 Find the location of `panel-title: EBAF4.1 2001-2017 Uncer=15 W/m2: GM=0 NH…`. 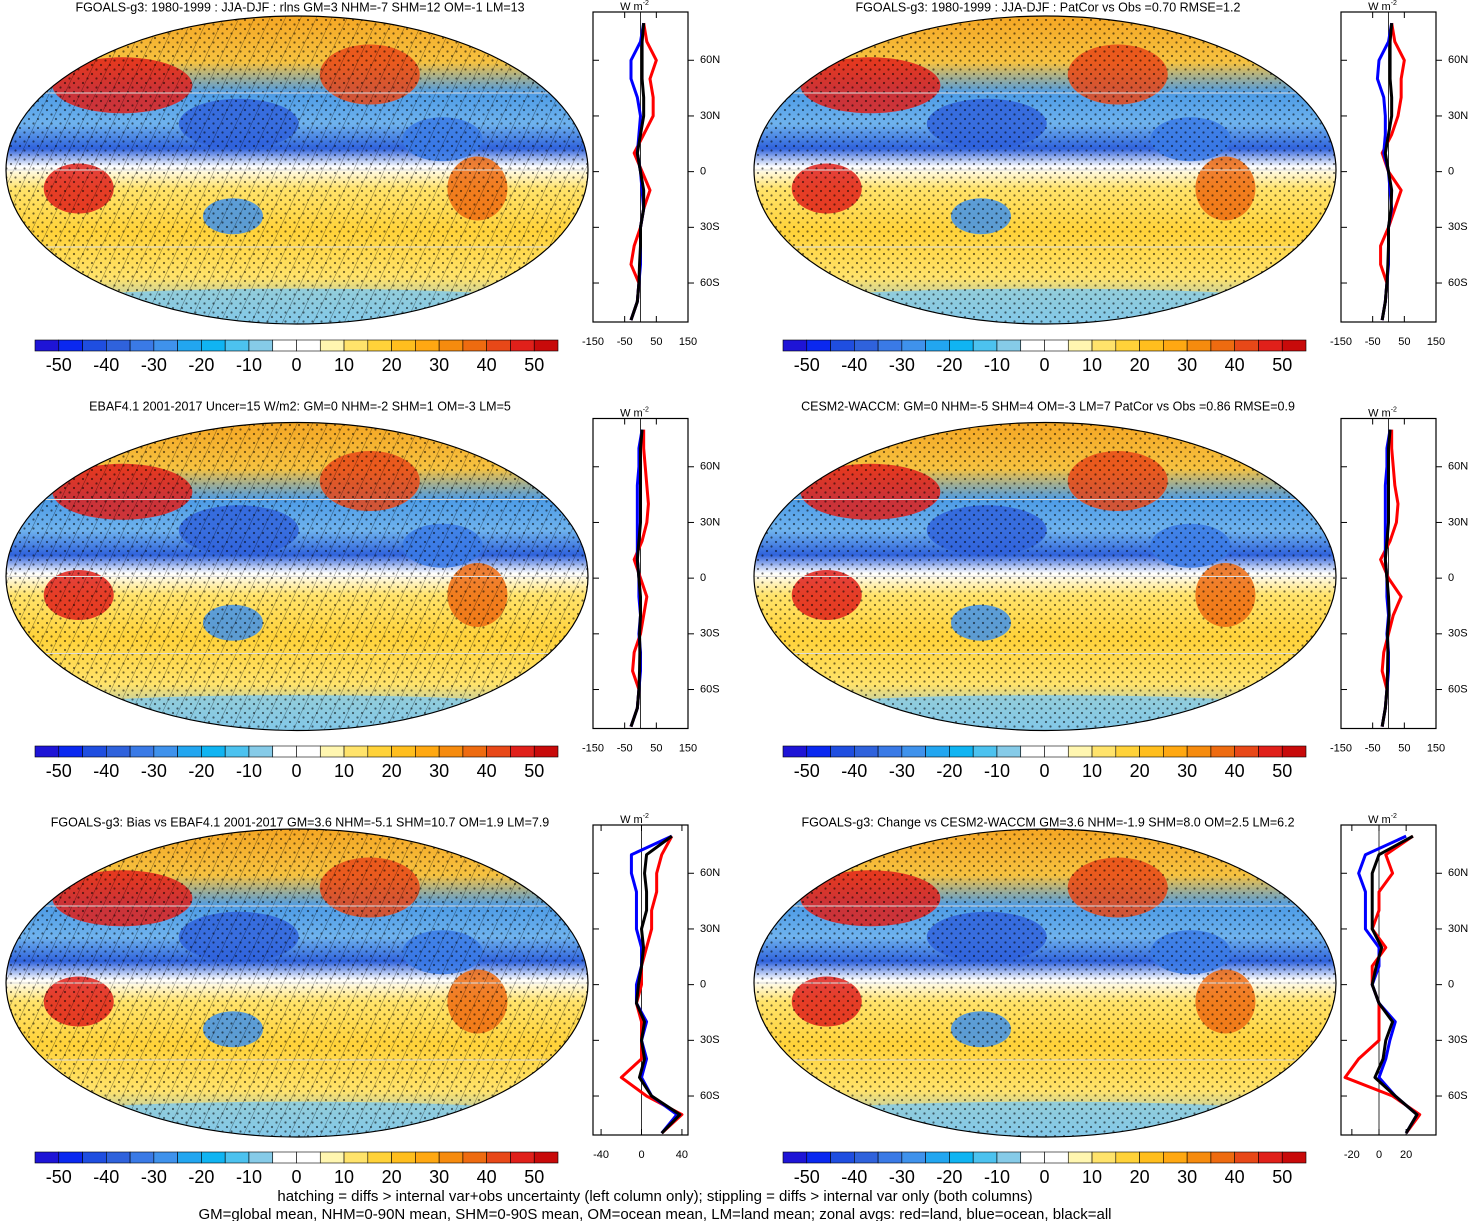

panel-title: EBAF4.1 2001-2017 Uncer=15 W/m2: GM=0 NH… is located at coordinates (300, 406).